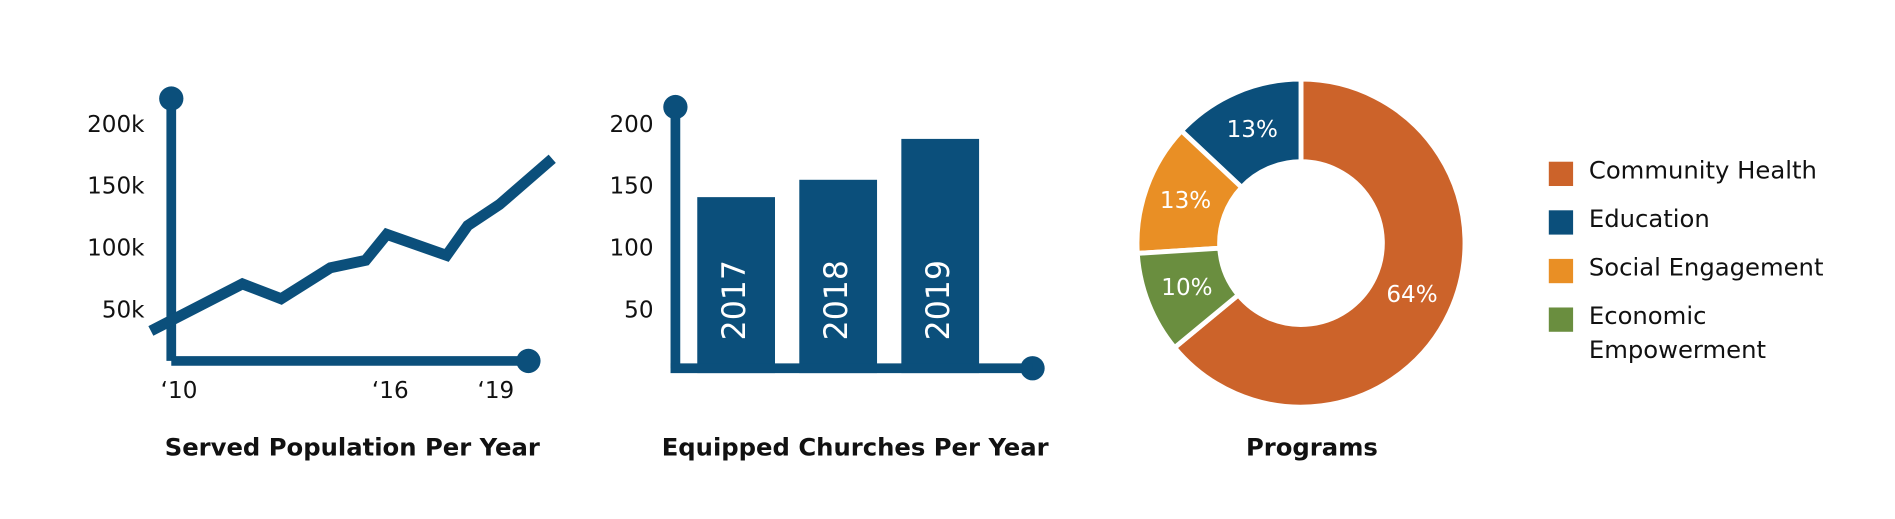 The width and height of the screenshot is (1895, 519). What do you see at coordinates (1677, 332) in the screenshot?
I see `legend-label: Economic Empowerment` at bounding box center [1677, 332].